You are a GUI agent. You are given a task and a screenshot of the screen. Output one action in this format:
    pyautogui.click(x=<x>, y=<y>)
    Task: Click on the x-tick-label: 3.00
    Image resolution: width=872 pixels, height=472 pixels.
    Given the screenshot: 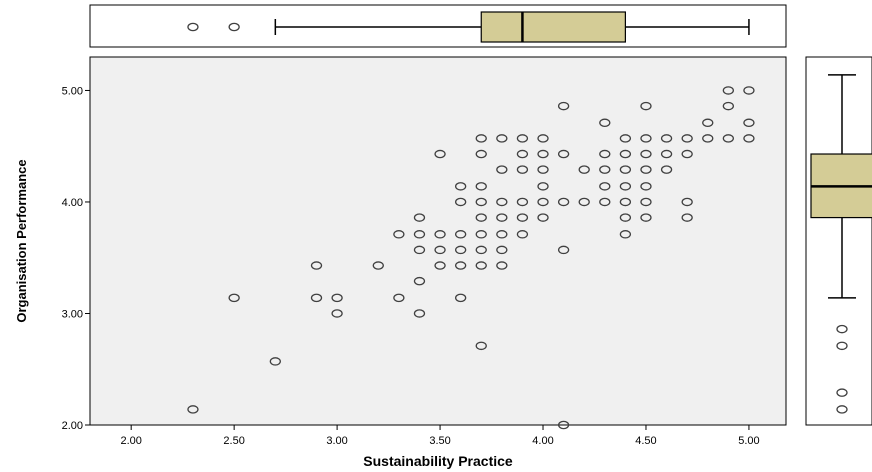 What is the action you would take?
    pyautogui.click(x=336, y=441)
    